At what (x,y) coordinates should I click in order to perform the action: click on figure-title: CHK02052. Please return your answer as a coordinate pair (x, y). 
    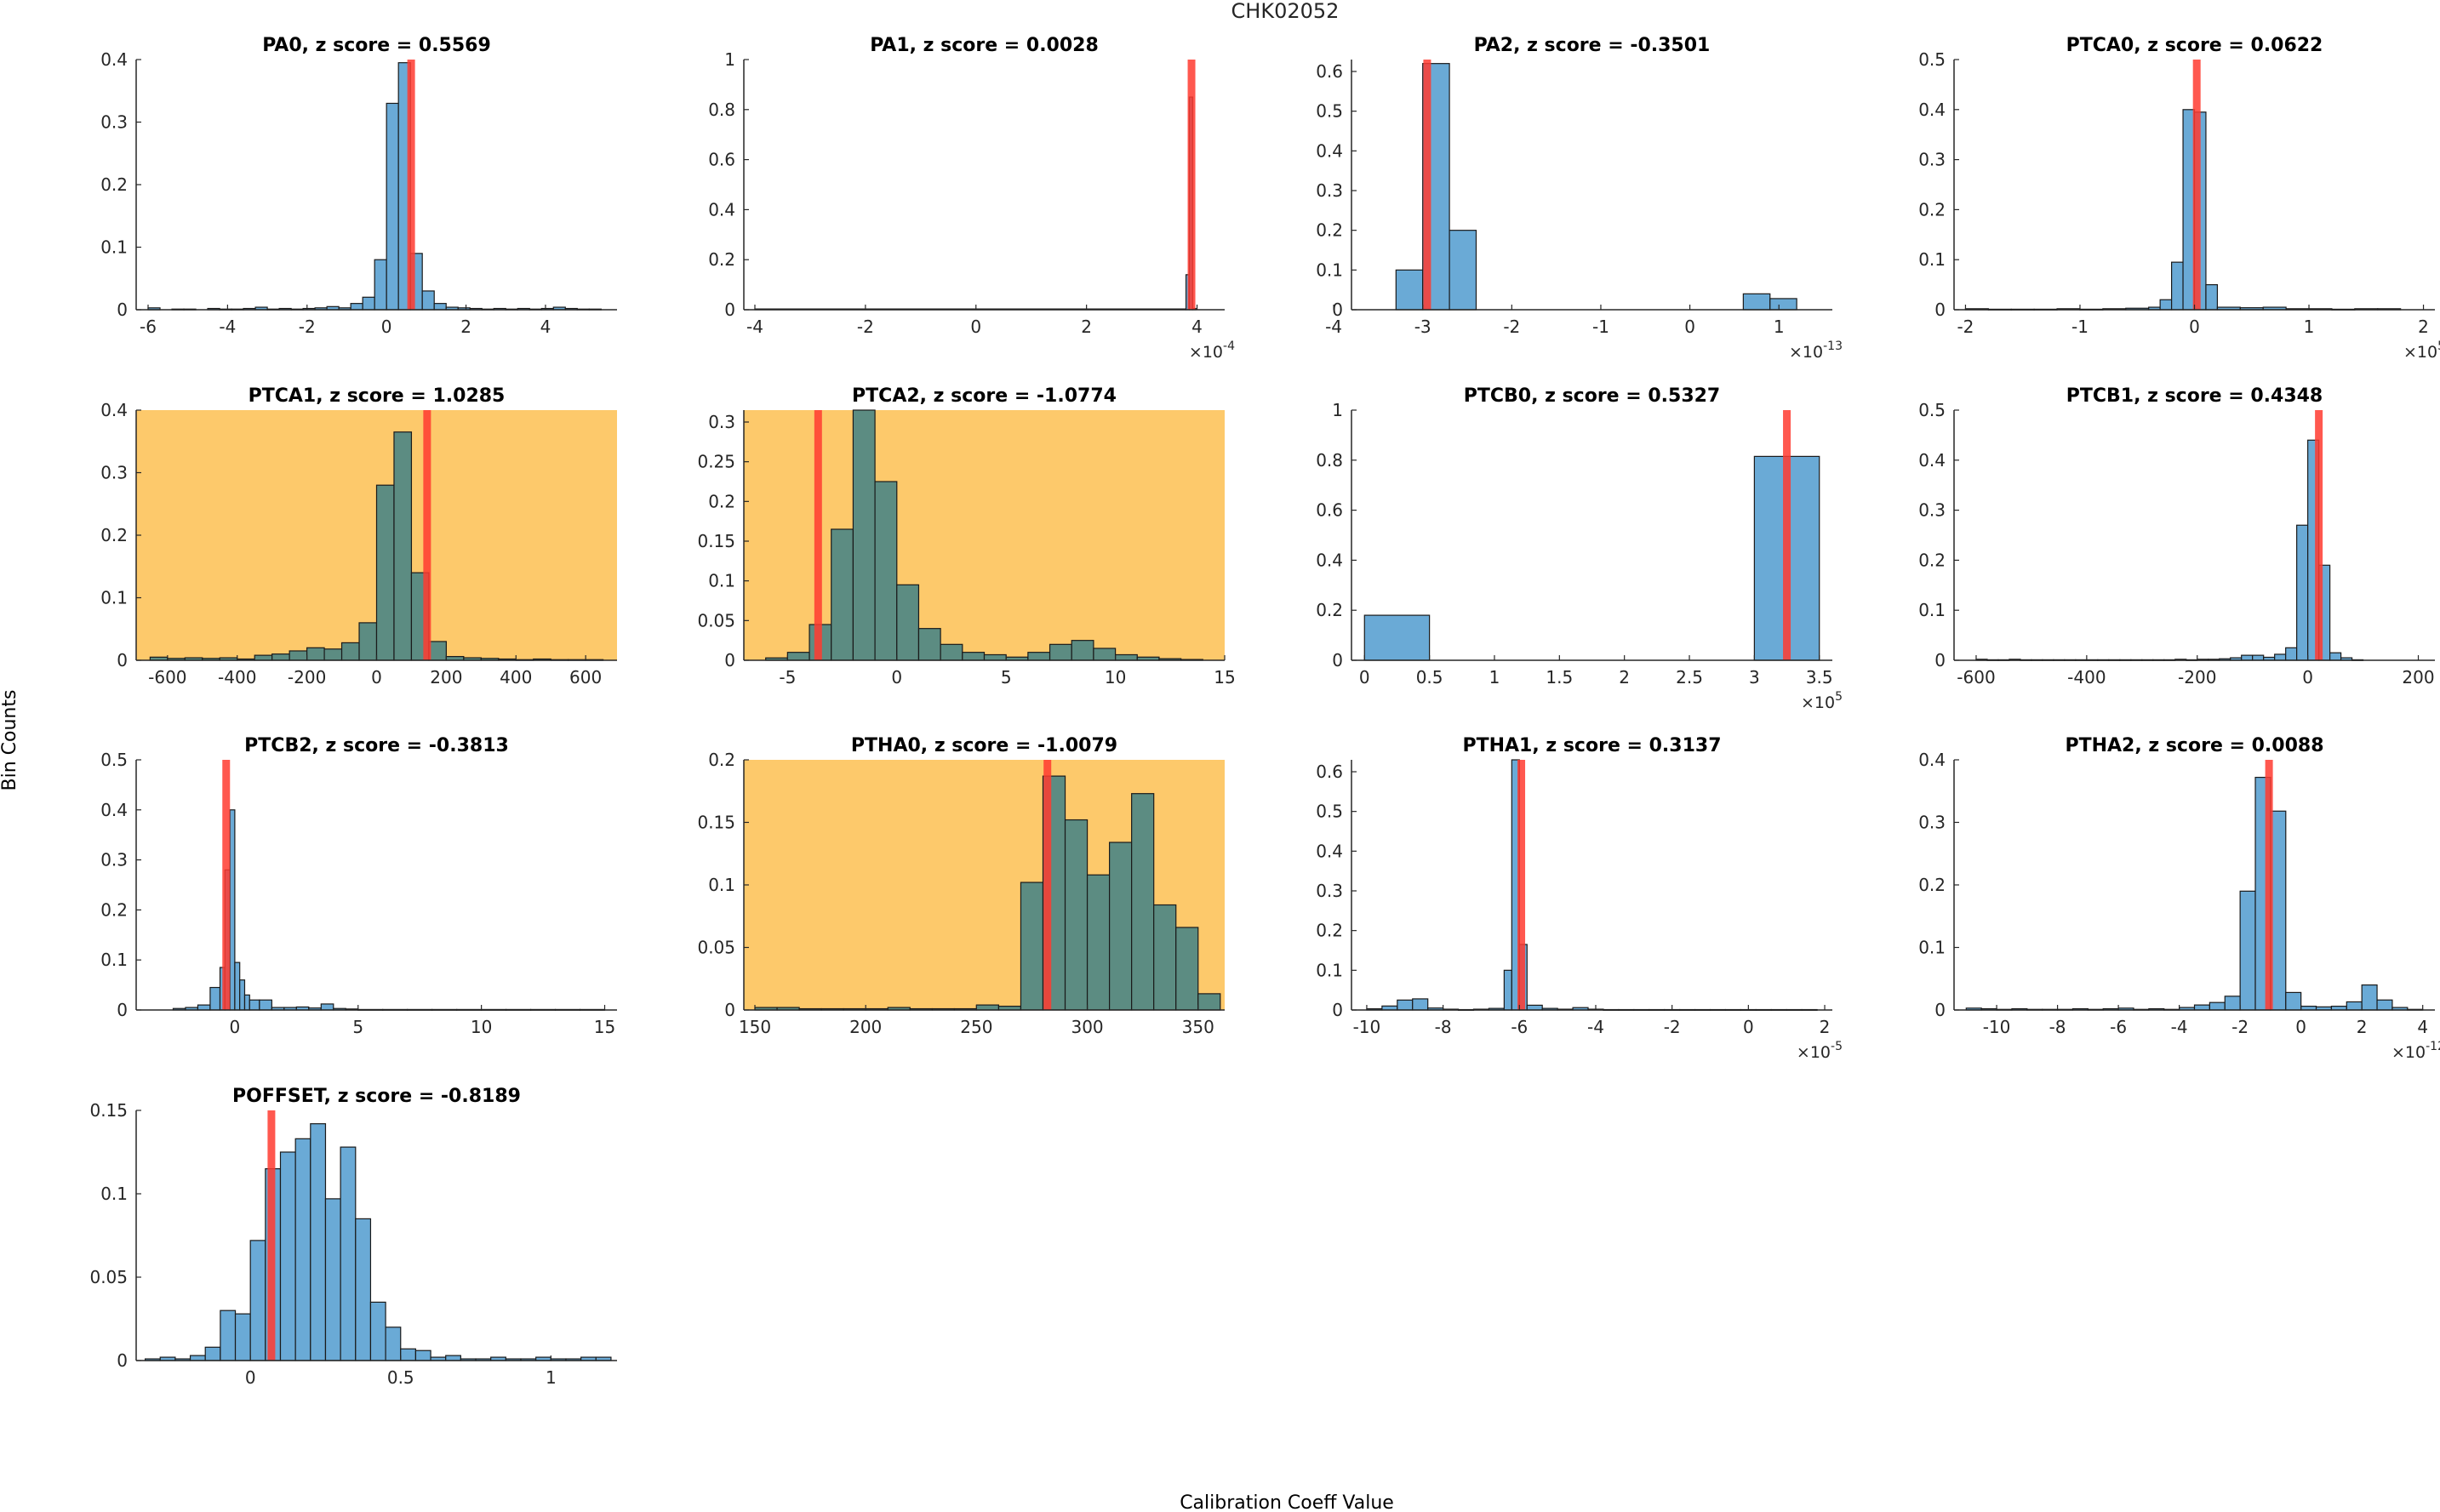
    Looking at the image, I should click on (1285, 11).